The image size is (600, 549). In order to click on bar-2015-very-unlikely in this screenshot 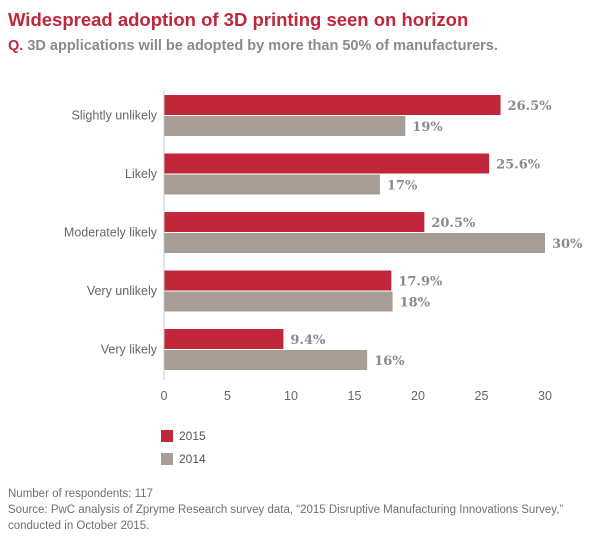, I will do `click(278, 280)`.